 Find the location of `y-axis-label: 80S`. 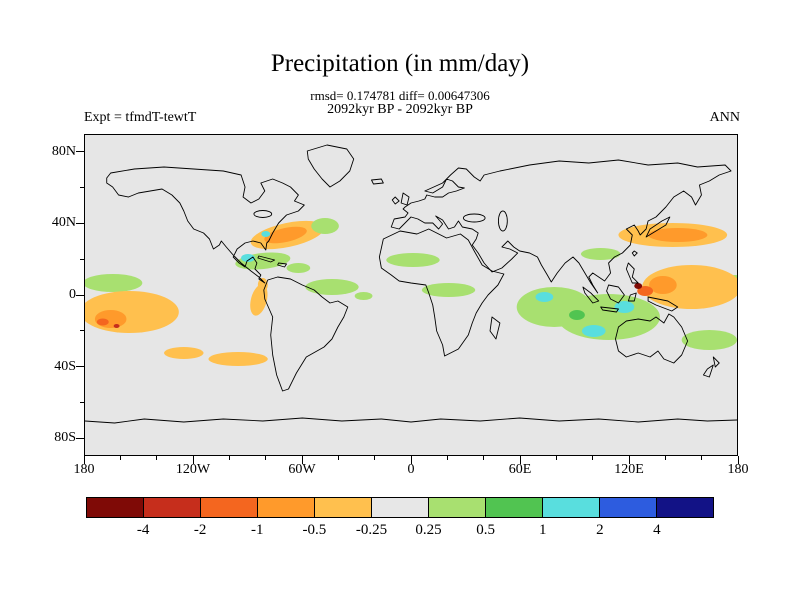

y-axis-label: 80S is located at coordinates (65, 438).